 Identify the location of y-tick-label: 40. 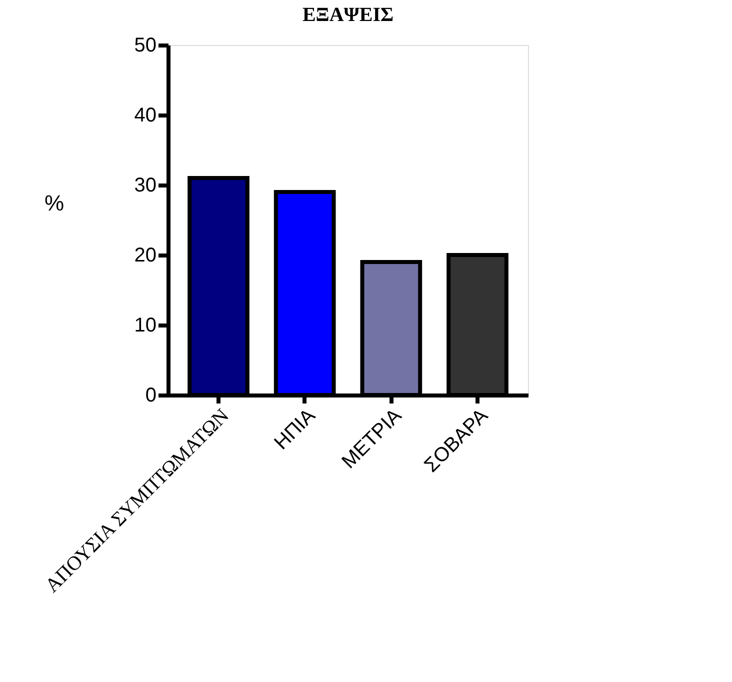
(145, 115).